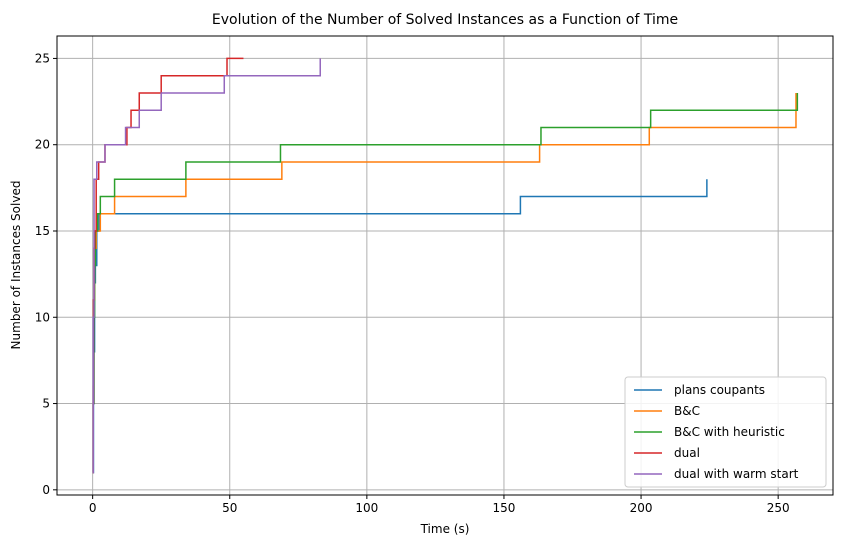 Image resolution: width=841 pixels, height=547 pixels. I want to click on y-axis-label: Number of Instances Solved, so click(16, 265).